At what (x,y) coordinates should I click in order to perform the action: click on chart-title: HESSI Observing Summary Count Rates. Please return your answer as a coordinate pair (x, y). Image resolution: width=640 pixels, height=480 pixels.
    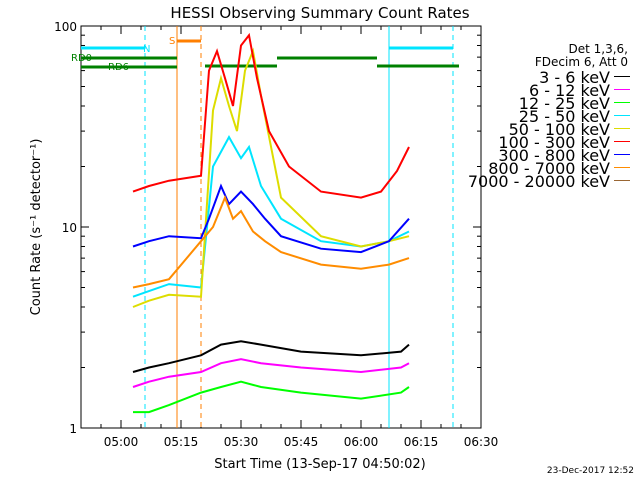
    Looking at the image, I should click on (319, 13).